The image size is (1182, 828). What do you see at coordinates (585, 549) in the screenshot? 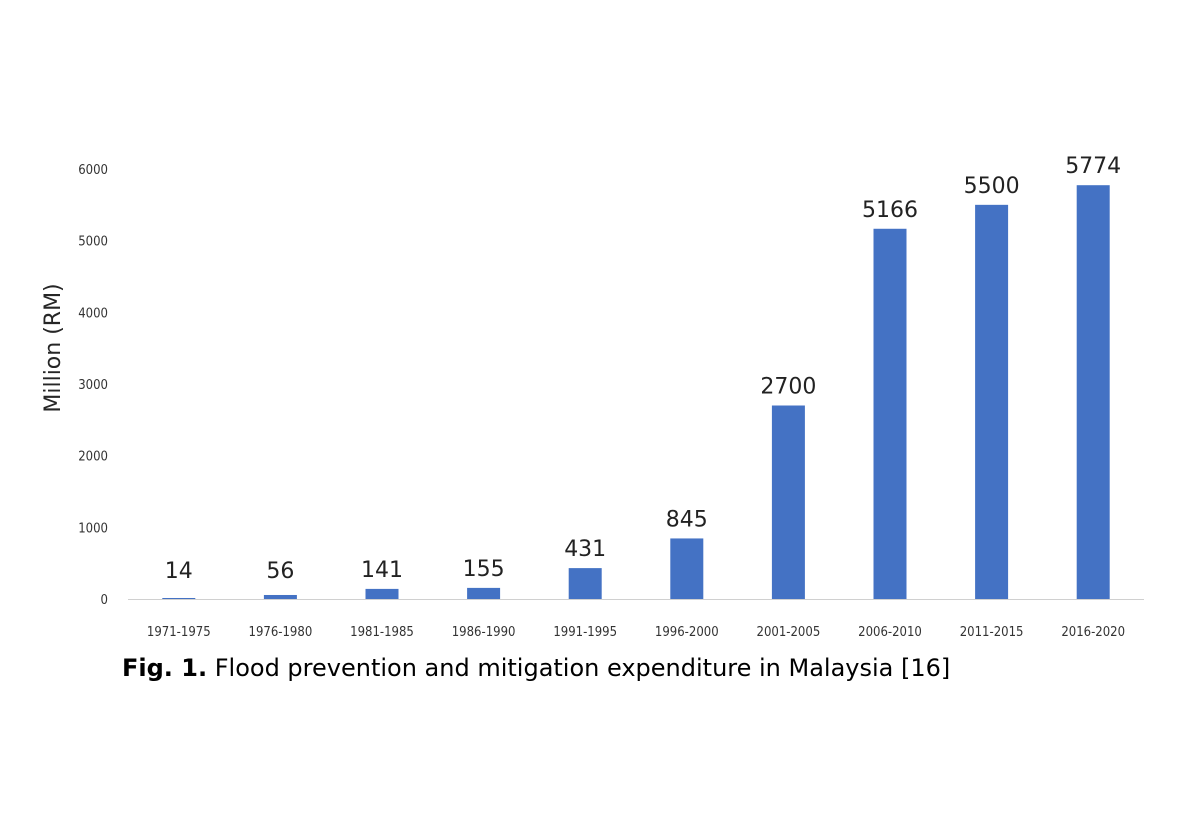
I see `bar-value-label: 431` at bounding box center [585, 549].